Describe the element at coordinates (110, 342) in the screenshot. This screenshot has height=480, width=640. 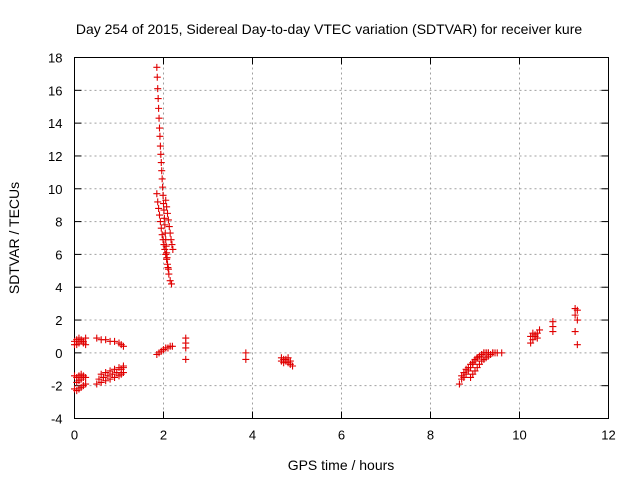
I see `series-seg-f` at that location.